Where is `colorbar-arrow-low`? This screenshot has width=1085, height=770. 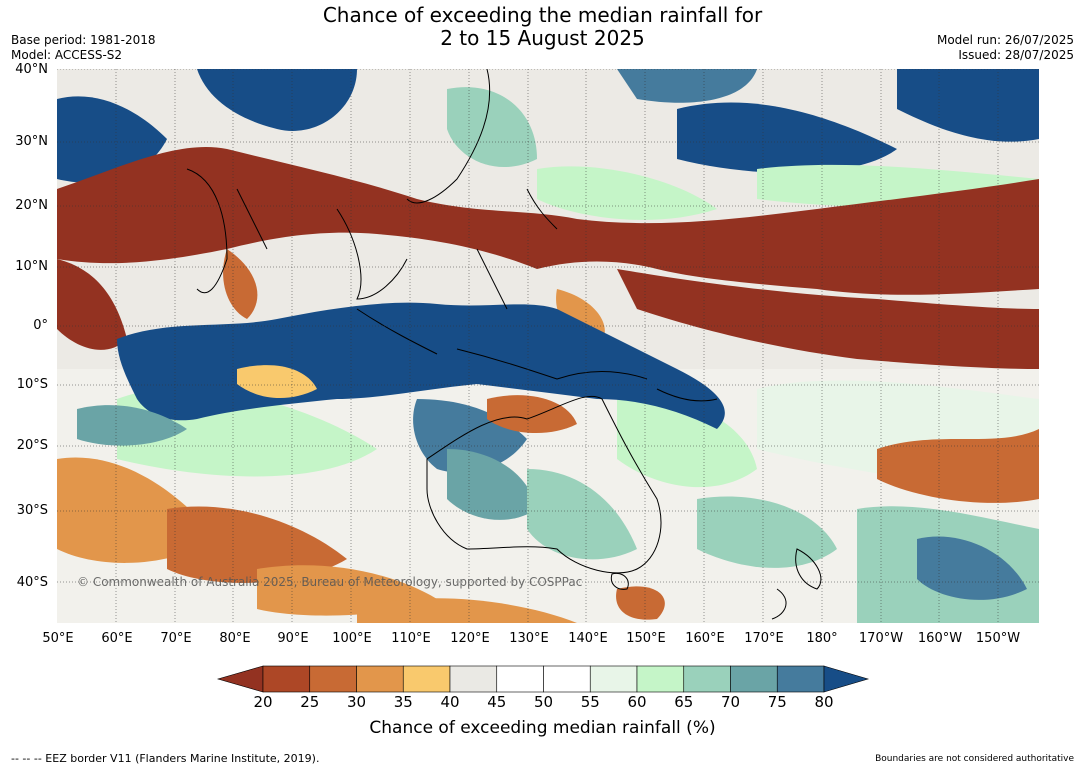
colorbar-arrow-low is located at coordinates (240, 679).